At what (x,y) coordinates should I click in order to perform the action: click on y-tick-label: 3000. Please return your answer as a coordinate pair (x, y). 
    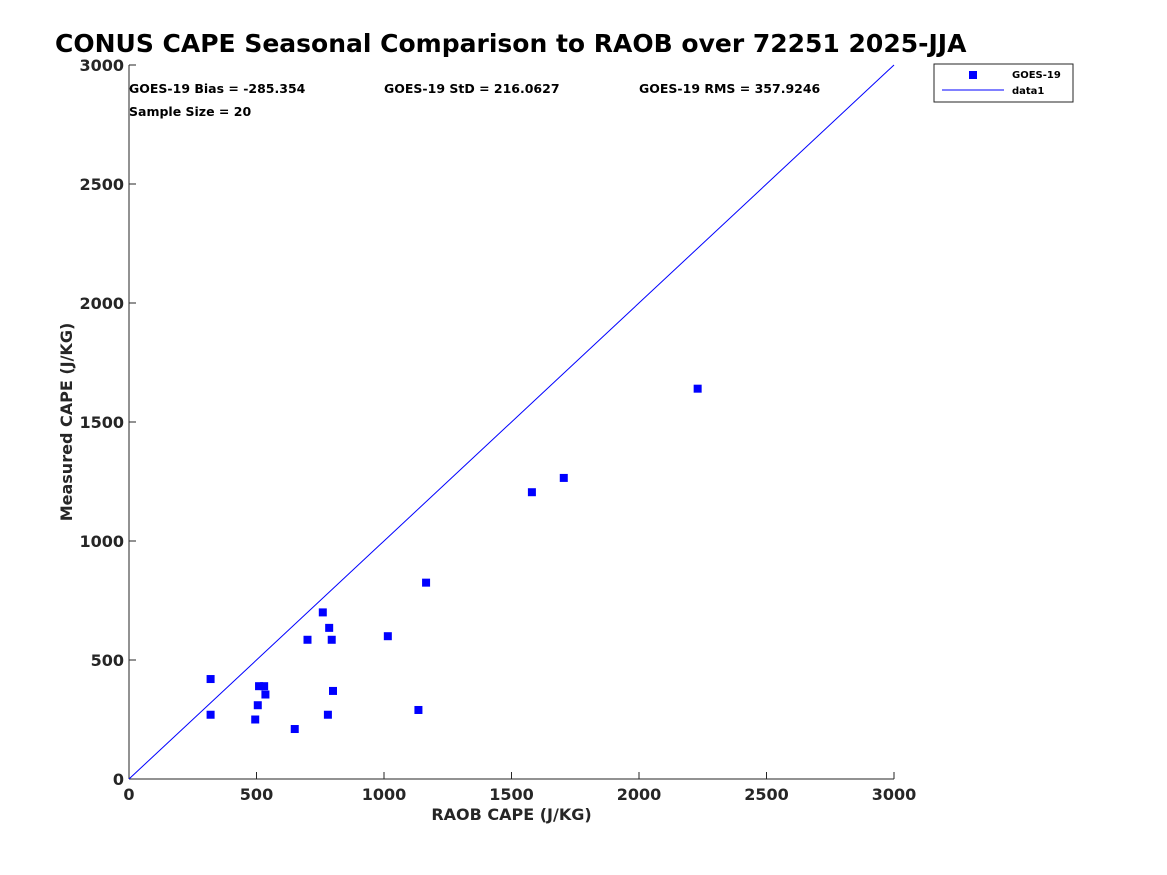
    Looking at the image, I should click on (101, 65).